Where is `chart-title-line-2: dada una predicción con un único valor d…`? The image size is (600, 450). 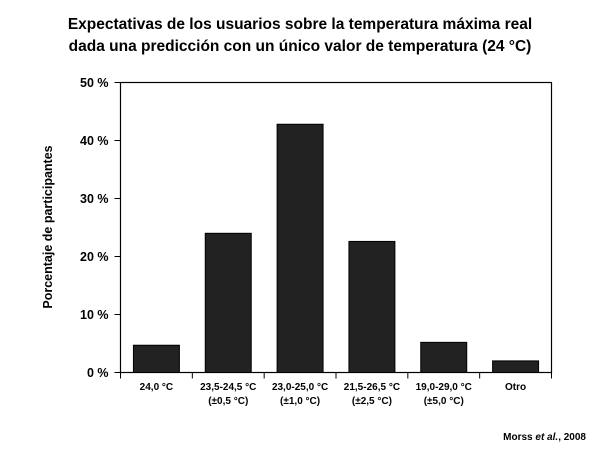
chart-title-line-2: dada una predicción con un único valor d… is located at coordinates (300, 46).